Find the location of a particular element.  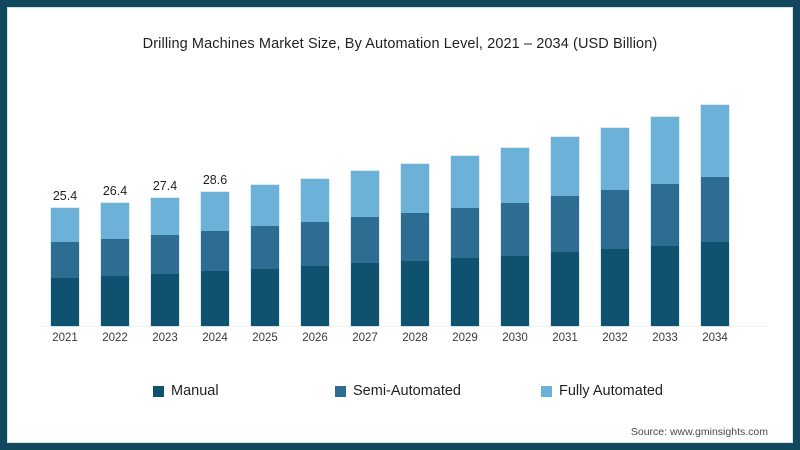

x-tick-2033: 2033 is located at coordinates (665, 338).